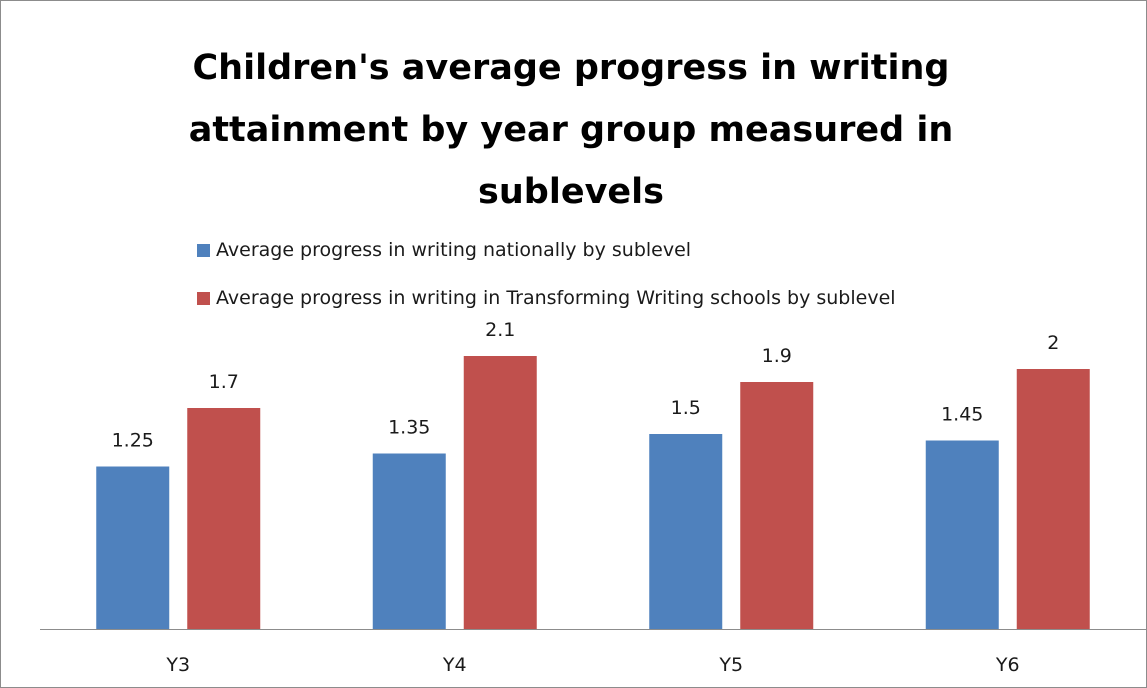  Describe the element at coordinates (224, 382) in the screenshot. I see `bar-label-y3-series-2: 1.7` at that location.